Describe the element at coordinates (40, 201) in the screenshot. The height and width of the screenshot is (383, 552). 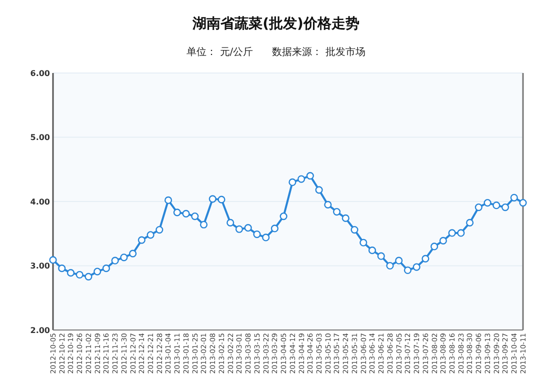
I see `y-tick-label: 4.00` at that location.